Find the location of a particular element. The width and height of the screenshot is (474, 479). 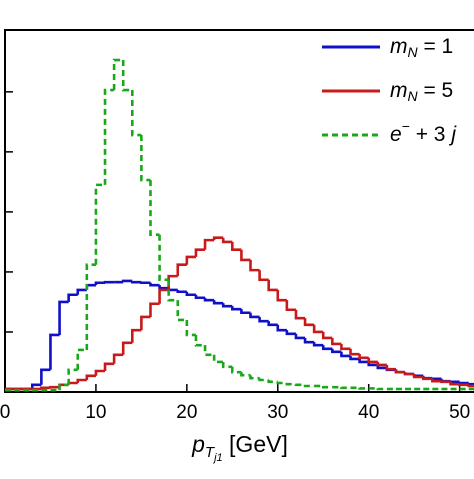

legend-label: mN = 5 is located at coordinates (421, 91).